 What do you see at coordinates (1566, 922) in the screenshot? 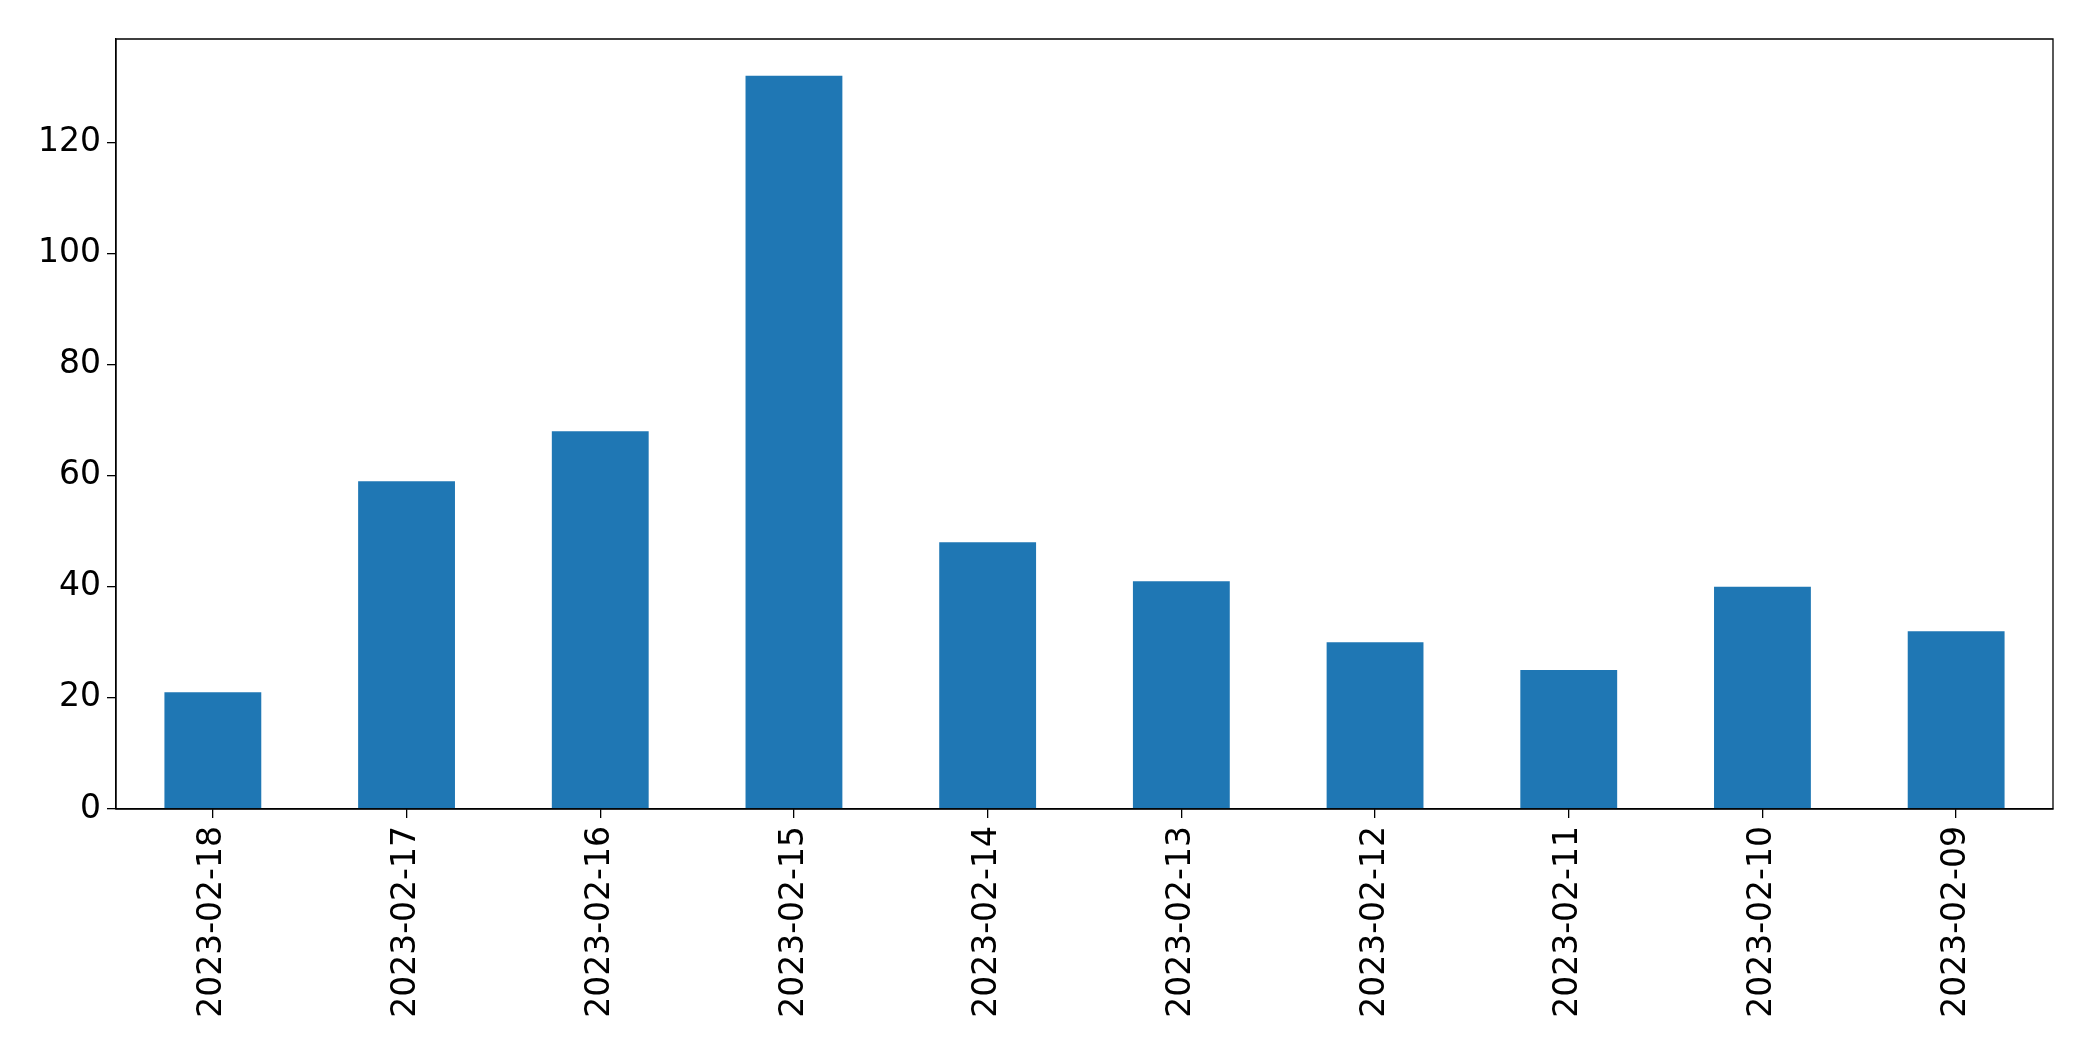
I see `x-tick-label: 2023-02-11` at bounding box center [1566, 922].